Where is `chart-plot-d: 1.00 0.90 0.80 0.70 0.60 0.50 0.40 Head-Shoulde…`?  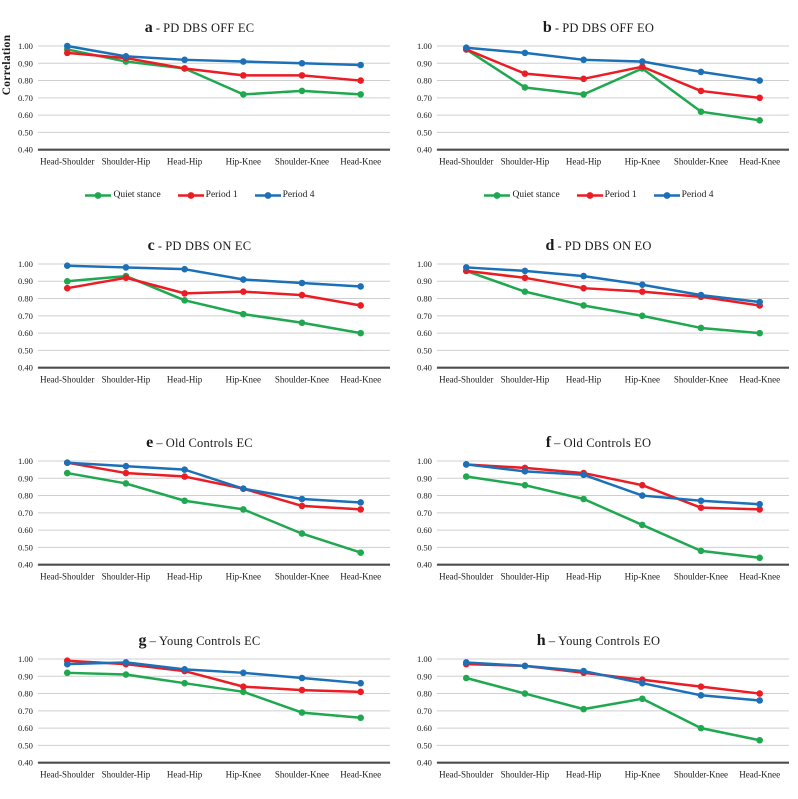 chart-plot-d: 1.00 0.90 0.80 0.70 0.60 0.50 0.40 Head-Shoulde… is located at coordinates (603, 322).